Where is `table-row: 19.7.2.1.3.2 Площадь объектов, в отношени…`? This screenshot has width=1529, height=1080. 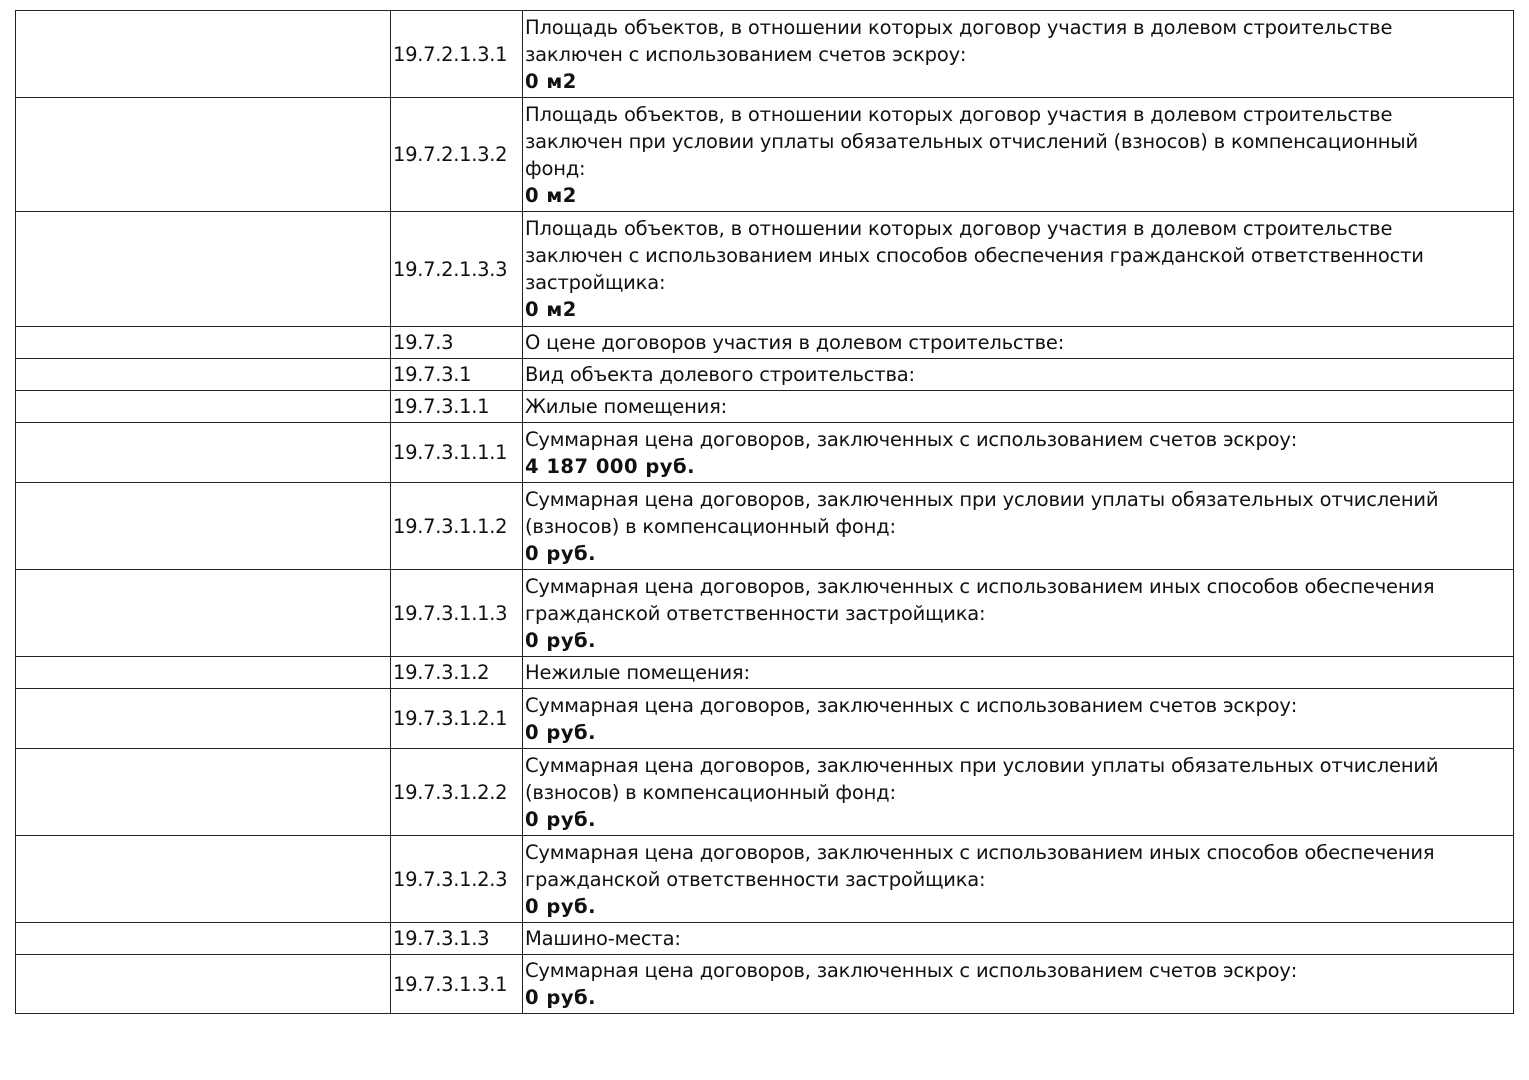
table-row: 19.7.2.1.3.2 Площадь объектов, в отношени… is located at coordinates (764, 154).